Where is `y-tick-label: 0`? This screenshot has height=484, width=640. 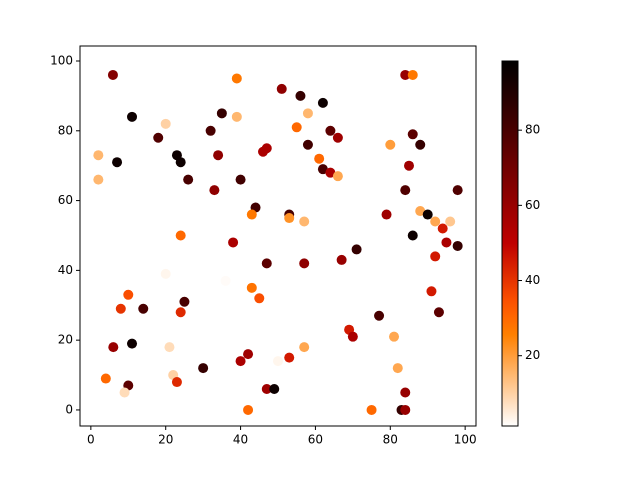
y-tick-label: 0 is located at coordinates (69, 409).